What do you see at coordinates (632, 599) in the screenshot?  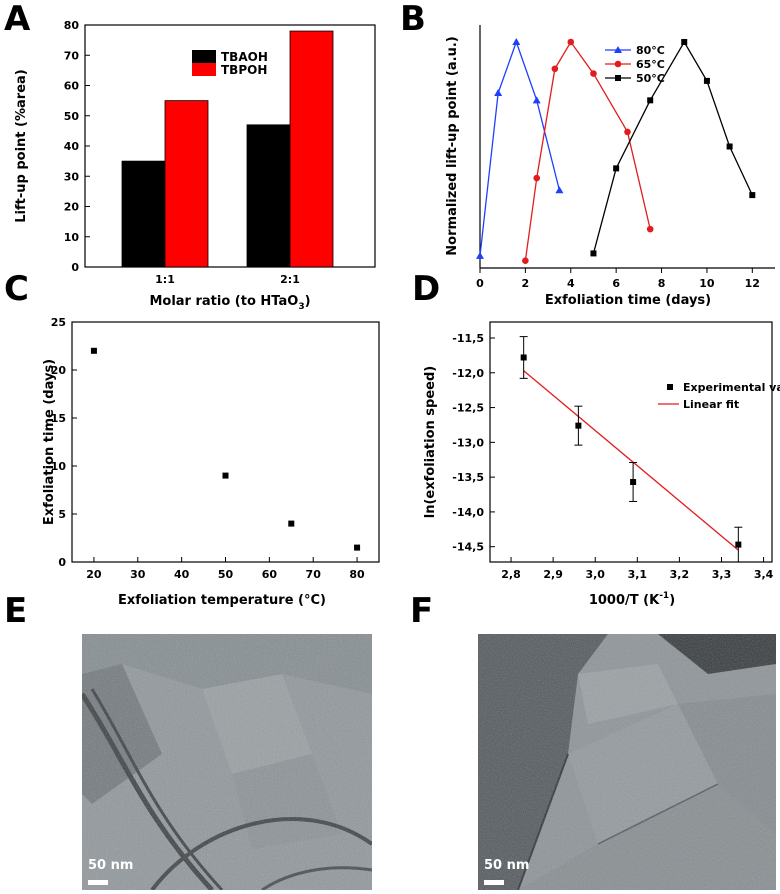 I see `chart-d-xlabel: 1000/T (K-1)` at bounding box center [632, 599].